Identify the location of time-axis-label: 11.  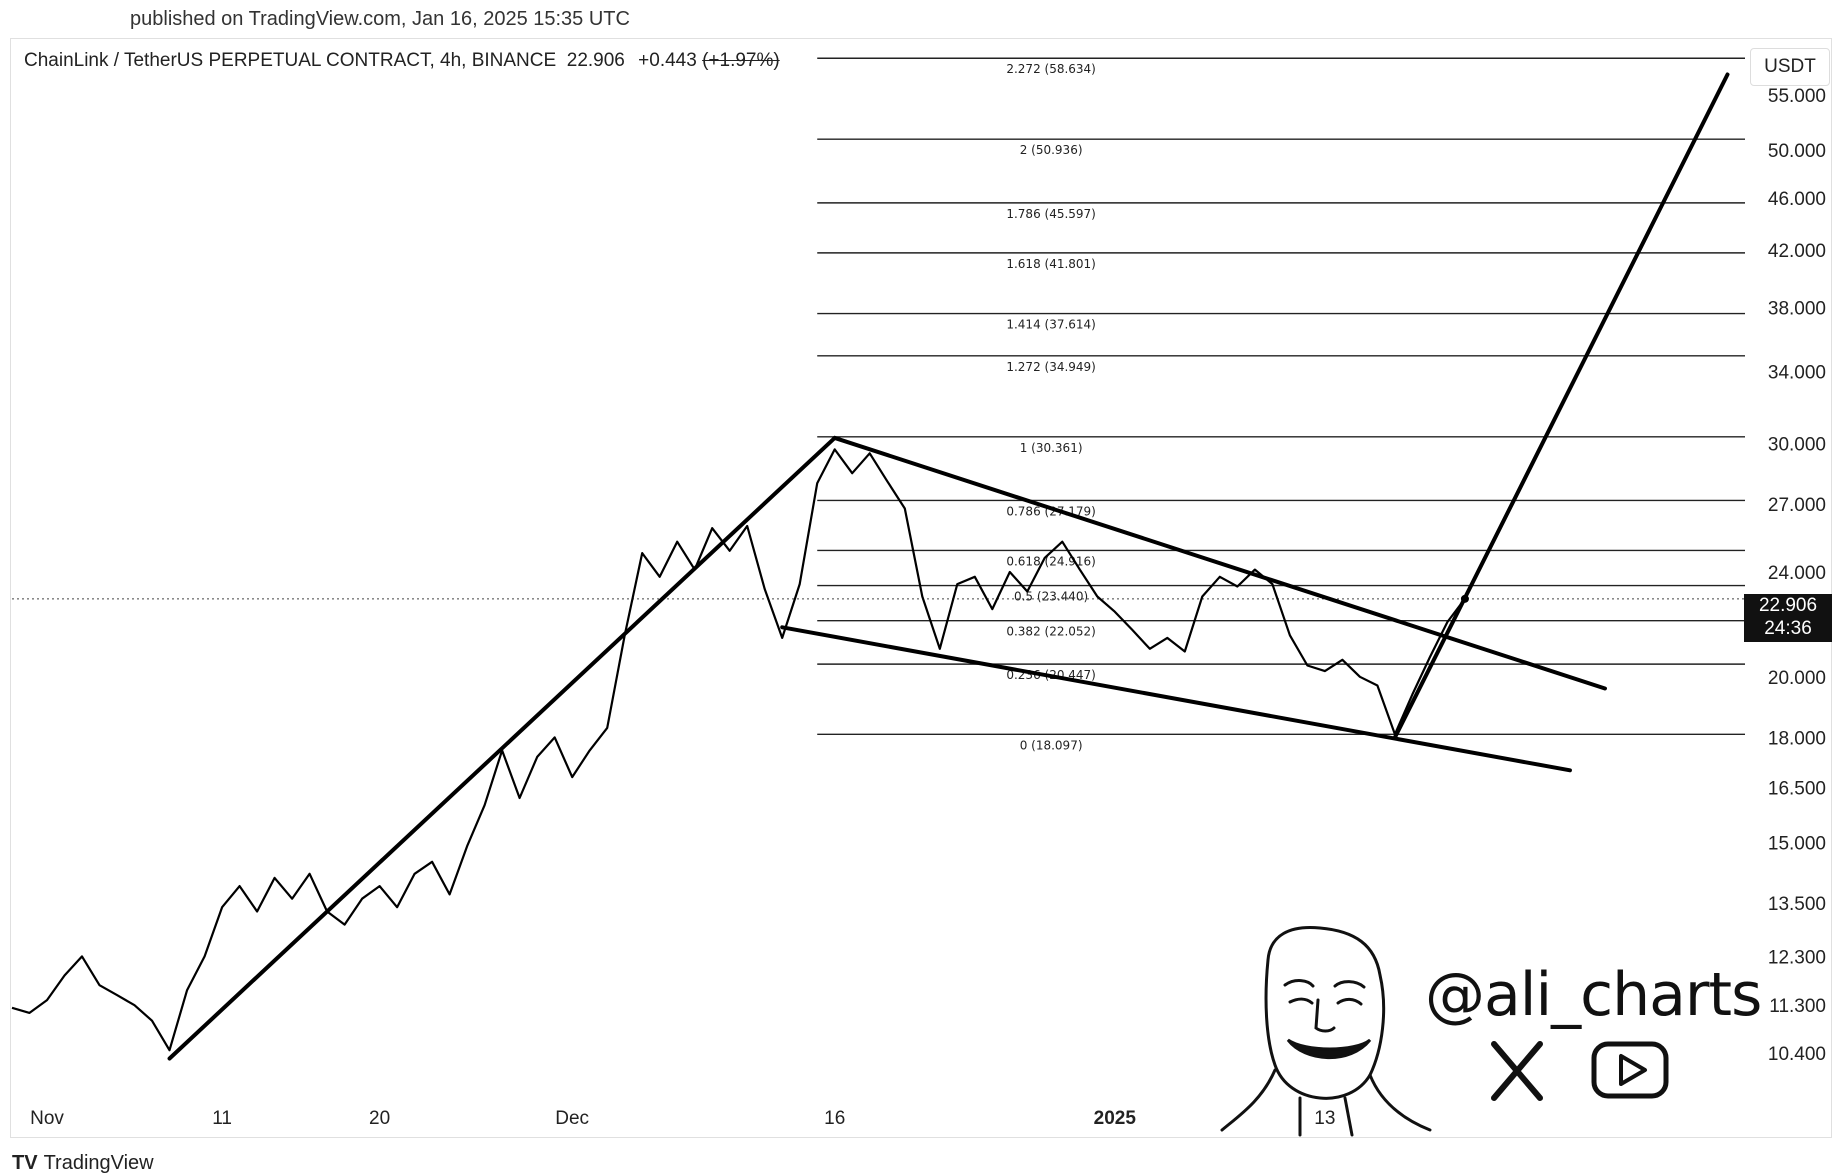
(222, 1118).